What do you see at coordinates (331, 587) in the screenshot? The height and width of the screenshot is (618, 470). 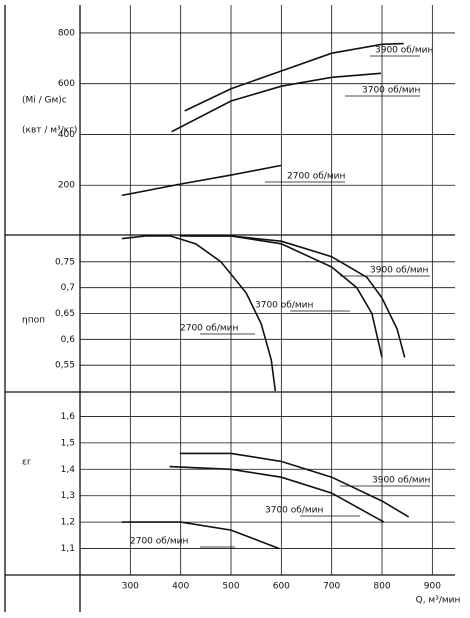 I see `x-tick-label: 700` at bounding box center [331, 587].